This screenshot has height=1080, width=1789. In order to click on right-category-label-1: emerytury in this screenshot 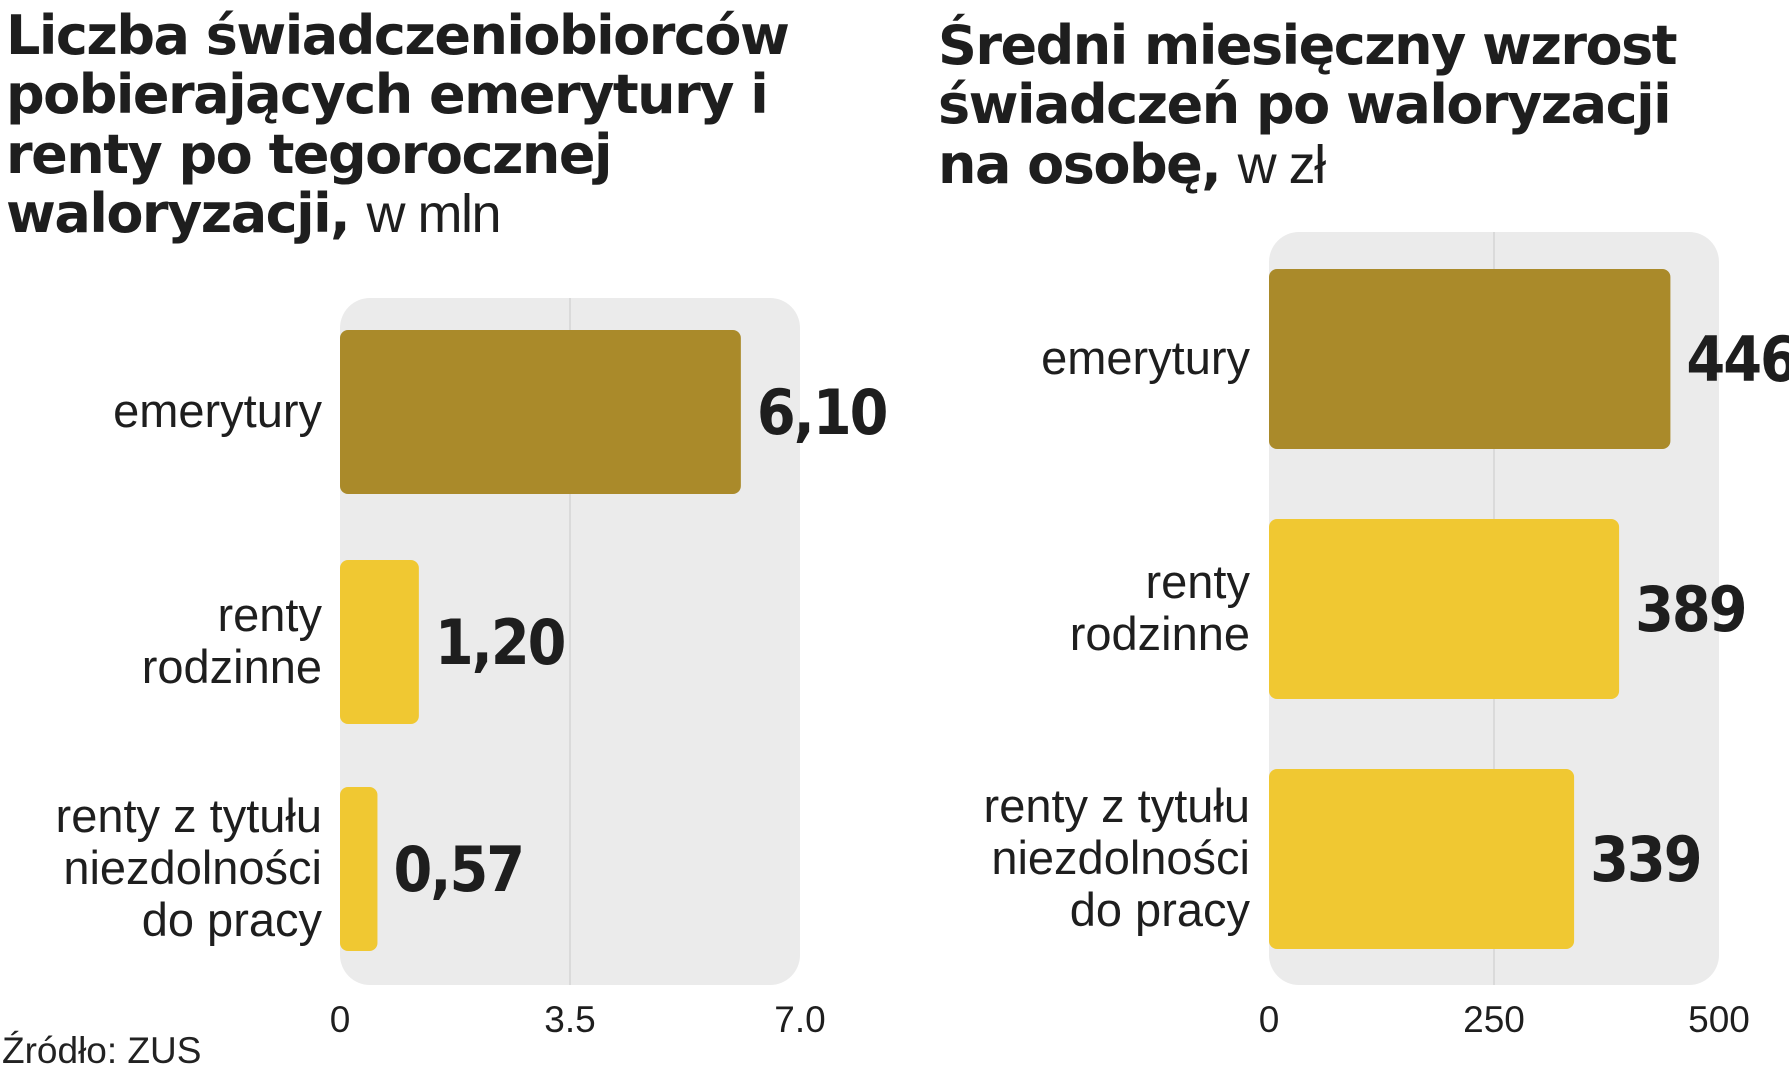, I will do `click(1145, 357)`.